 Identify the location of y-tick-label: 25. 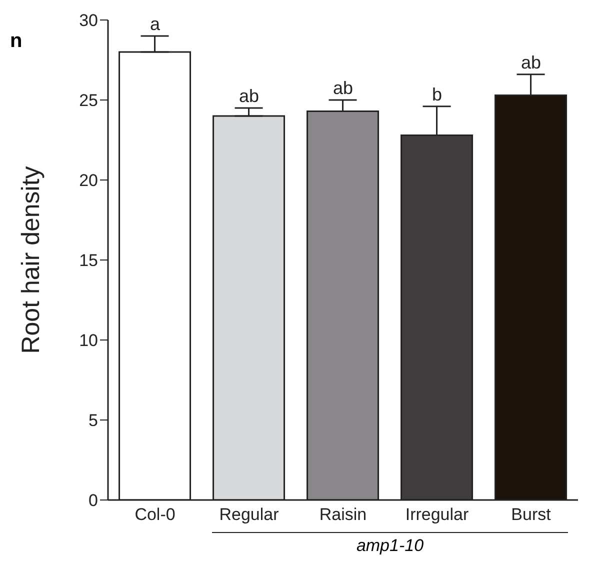
(88, 100).